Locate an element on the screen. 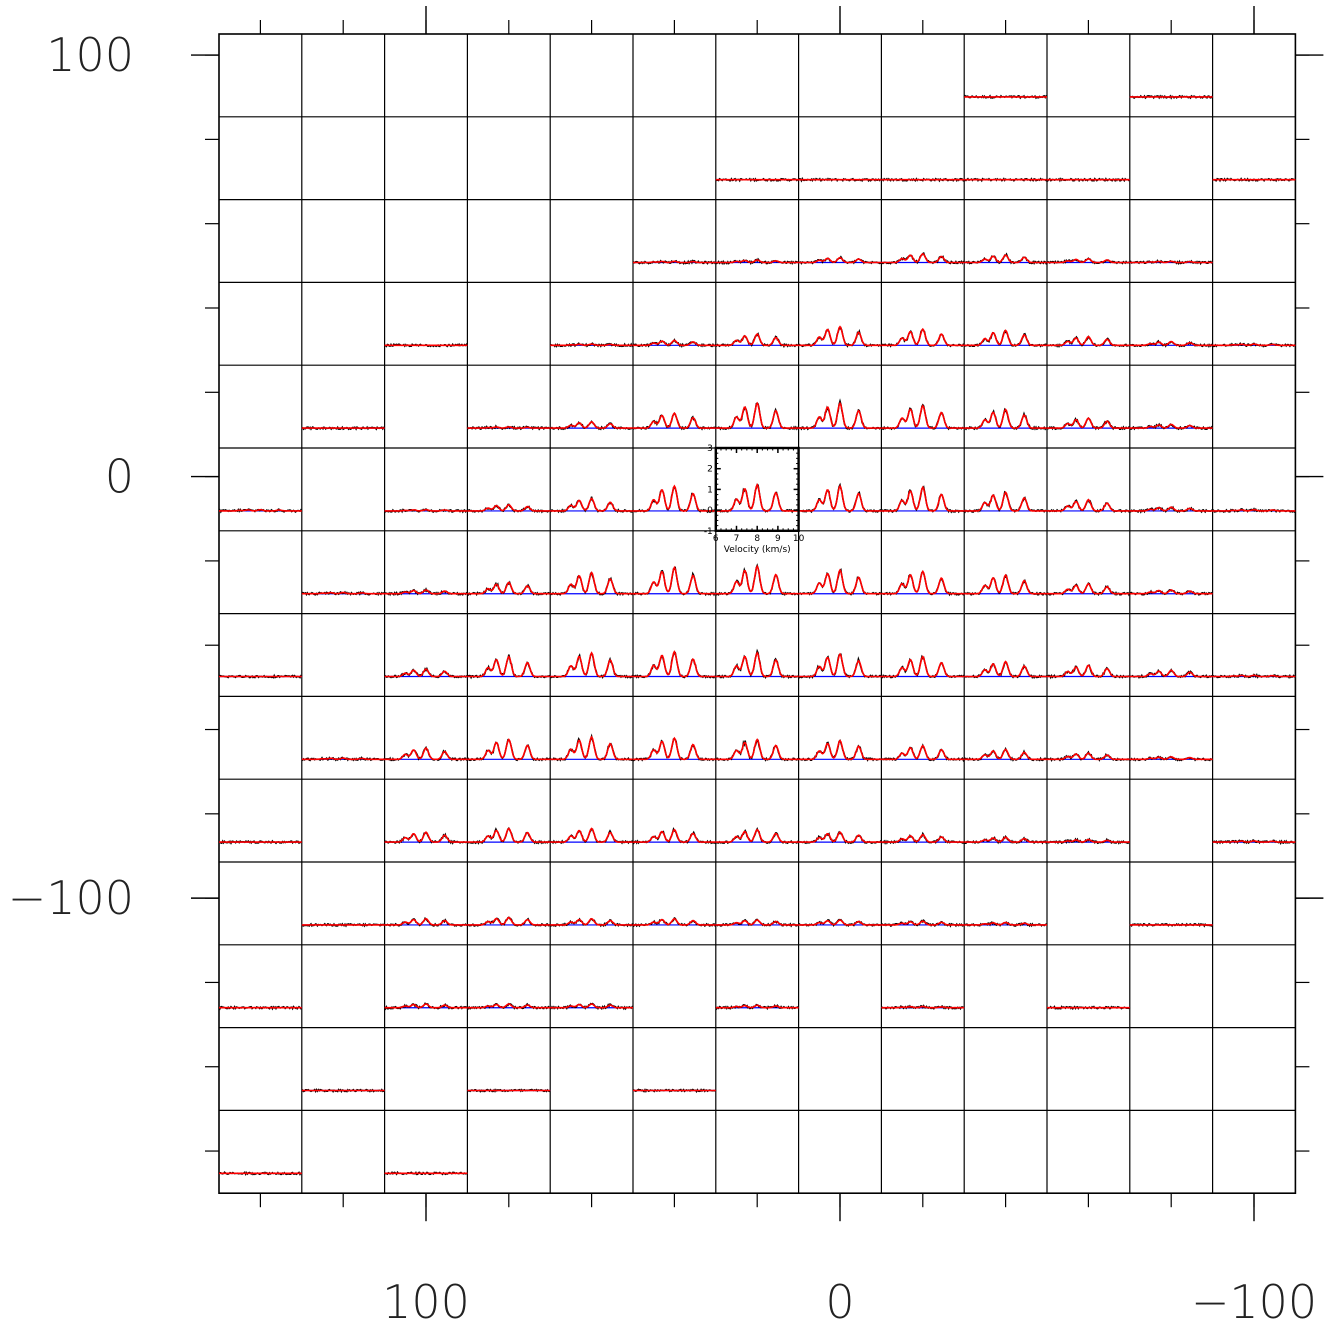 This screenshot has height=1331, width=1336. inset-y-tick-label: 3 is located at coordinates (710, 449).